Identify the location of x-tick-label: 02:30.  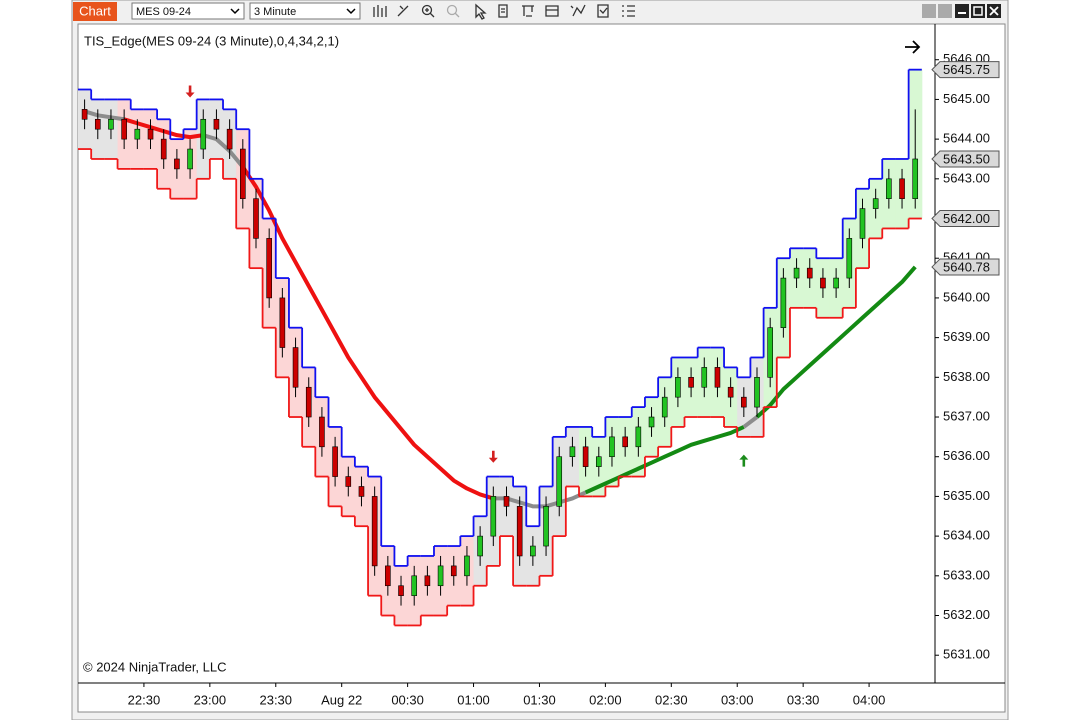
(671, 699).